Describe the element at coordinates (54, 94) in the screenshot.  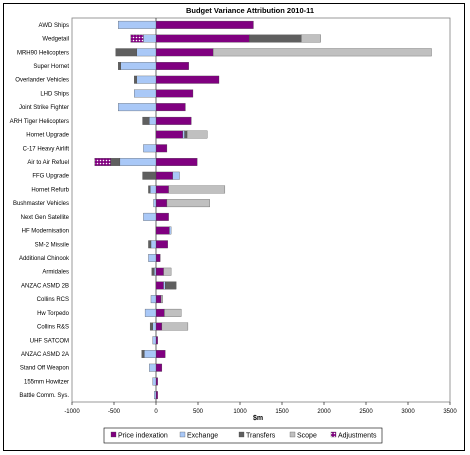
I see `category-label: LHD Ships` at that location.